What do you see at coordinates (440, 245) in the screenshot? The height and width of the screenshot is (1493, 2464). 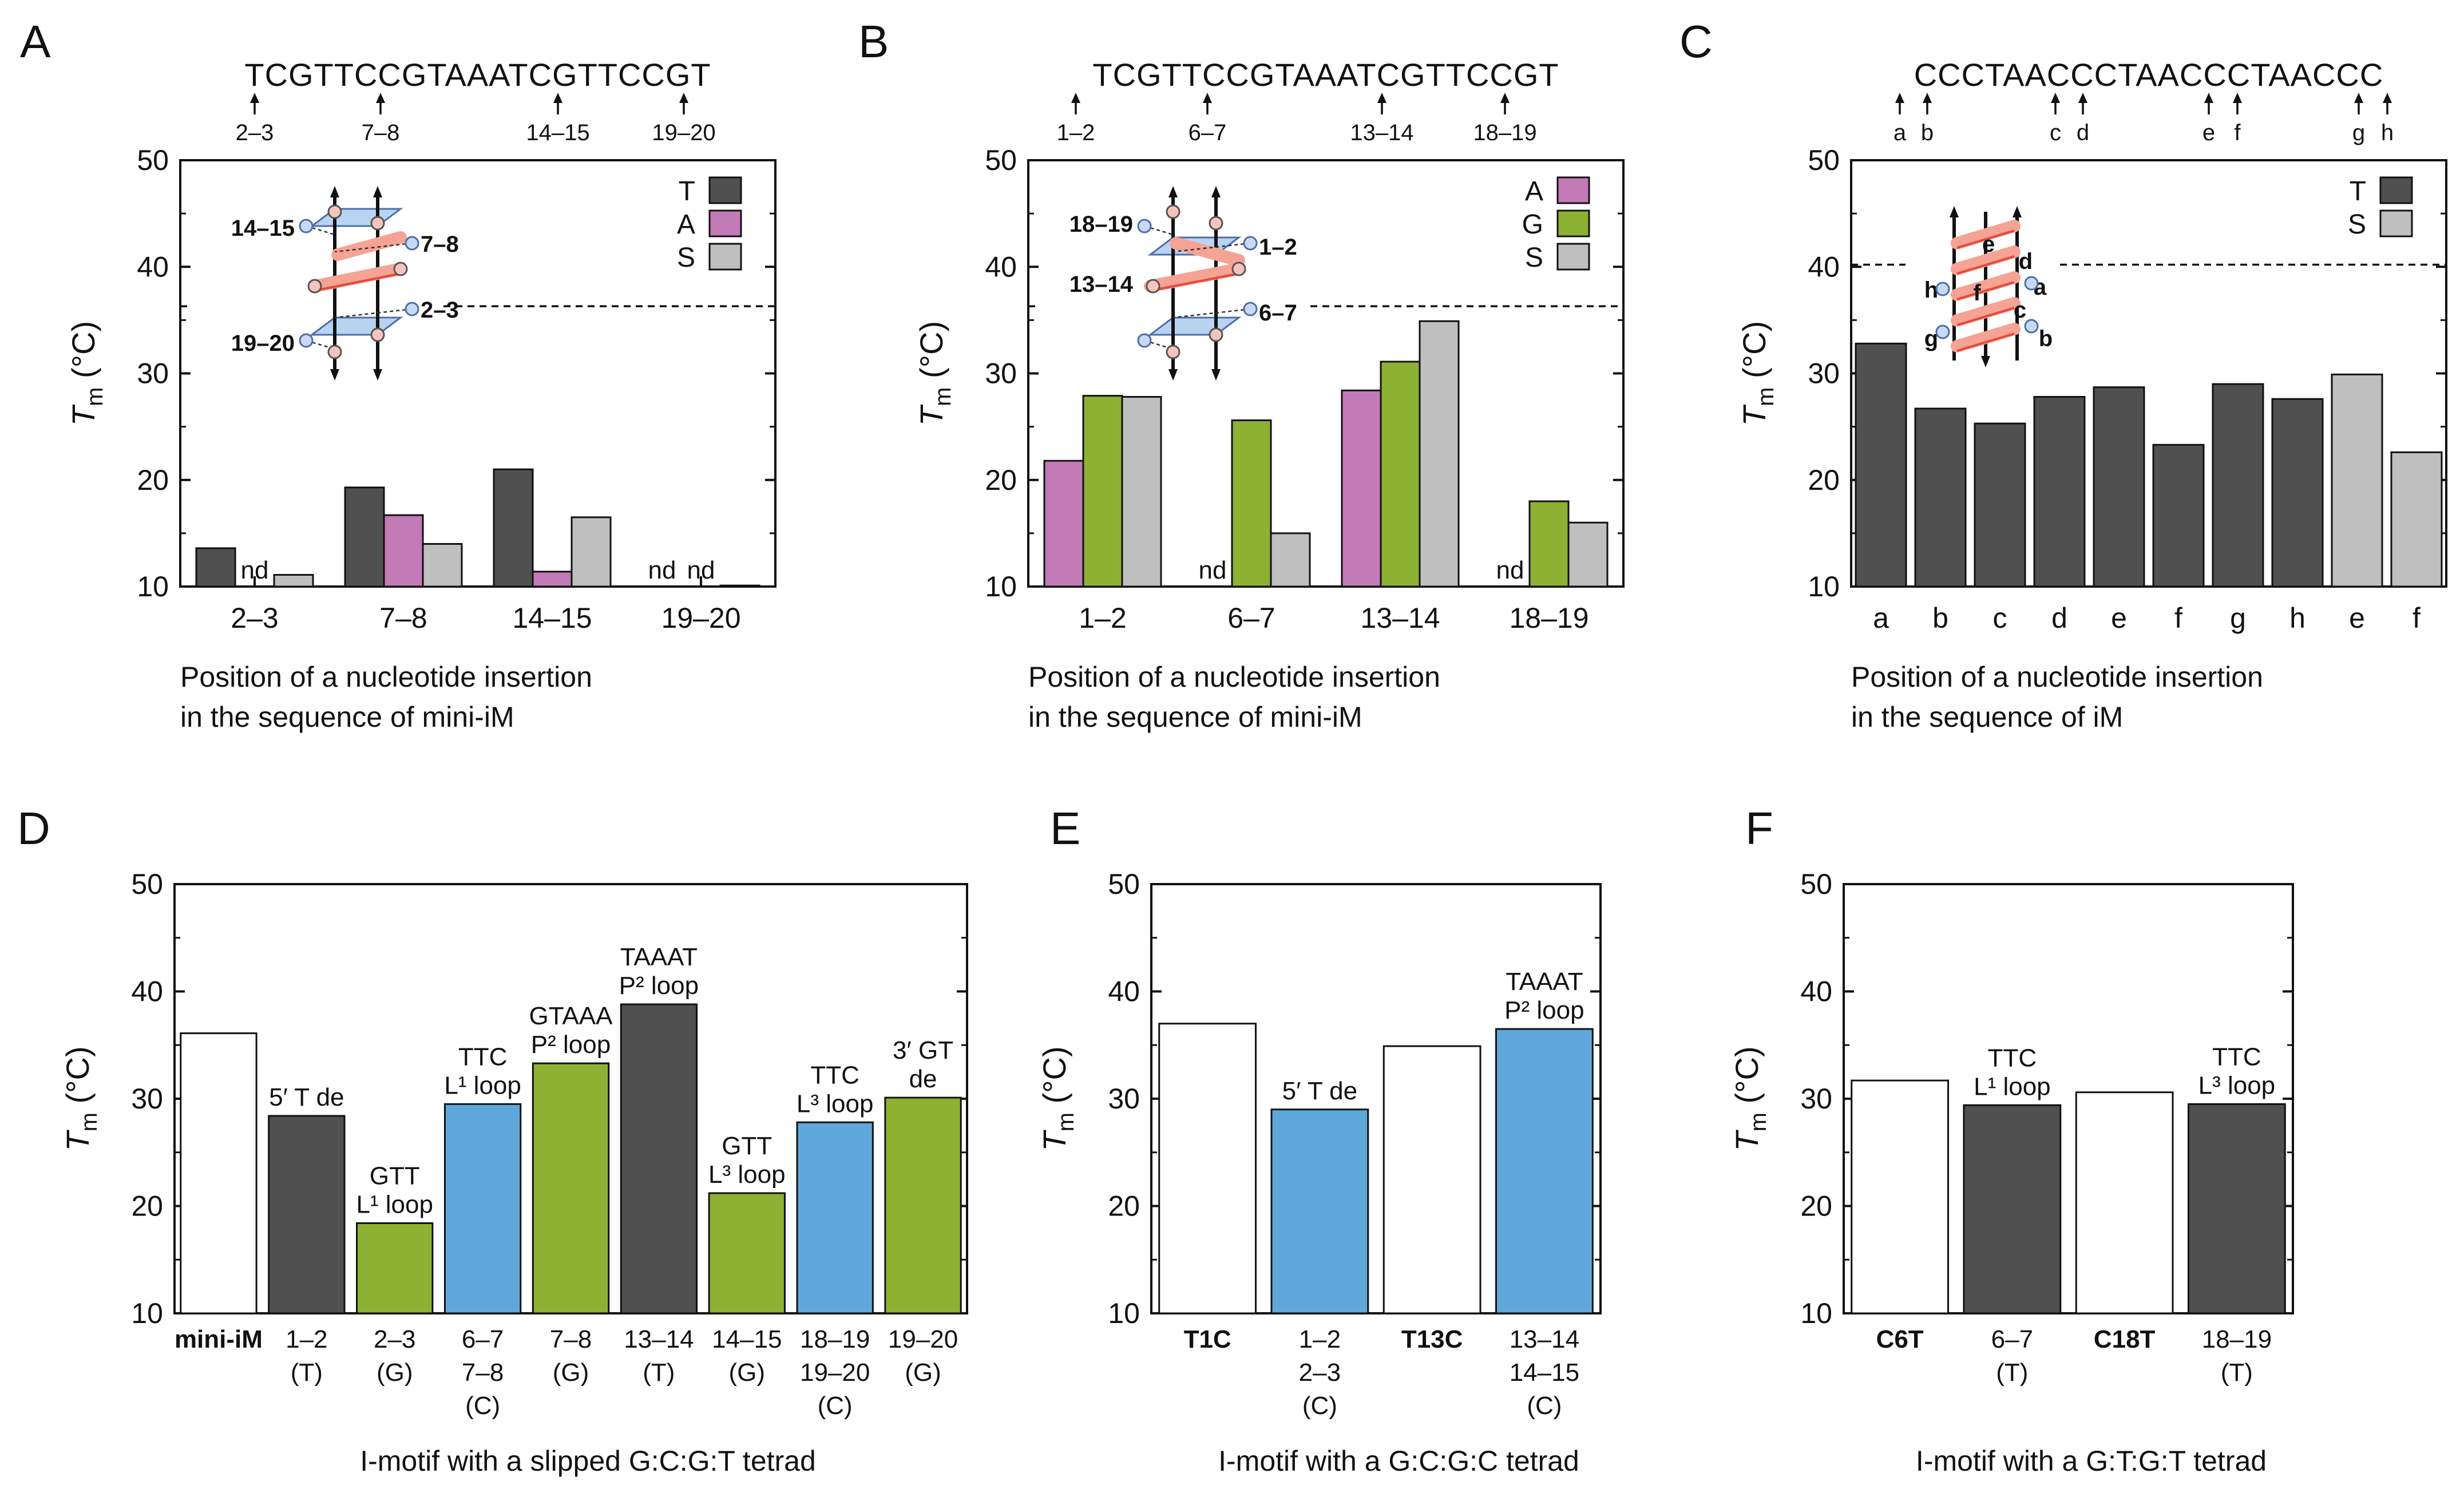 I see `schematic-label: 7–8` at bounding box center [440, 245].